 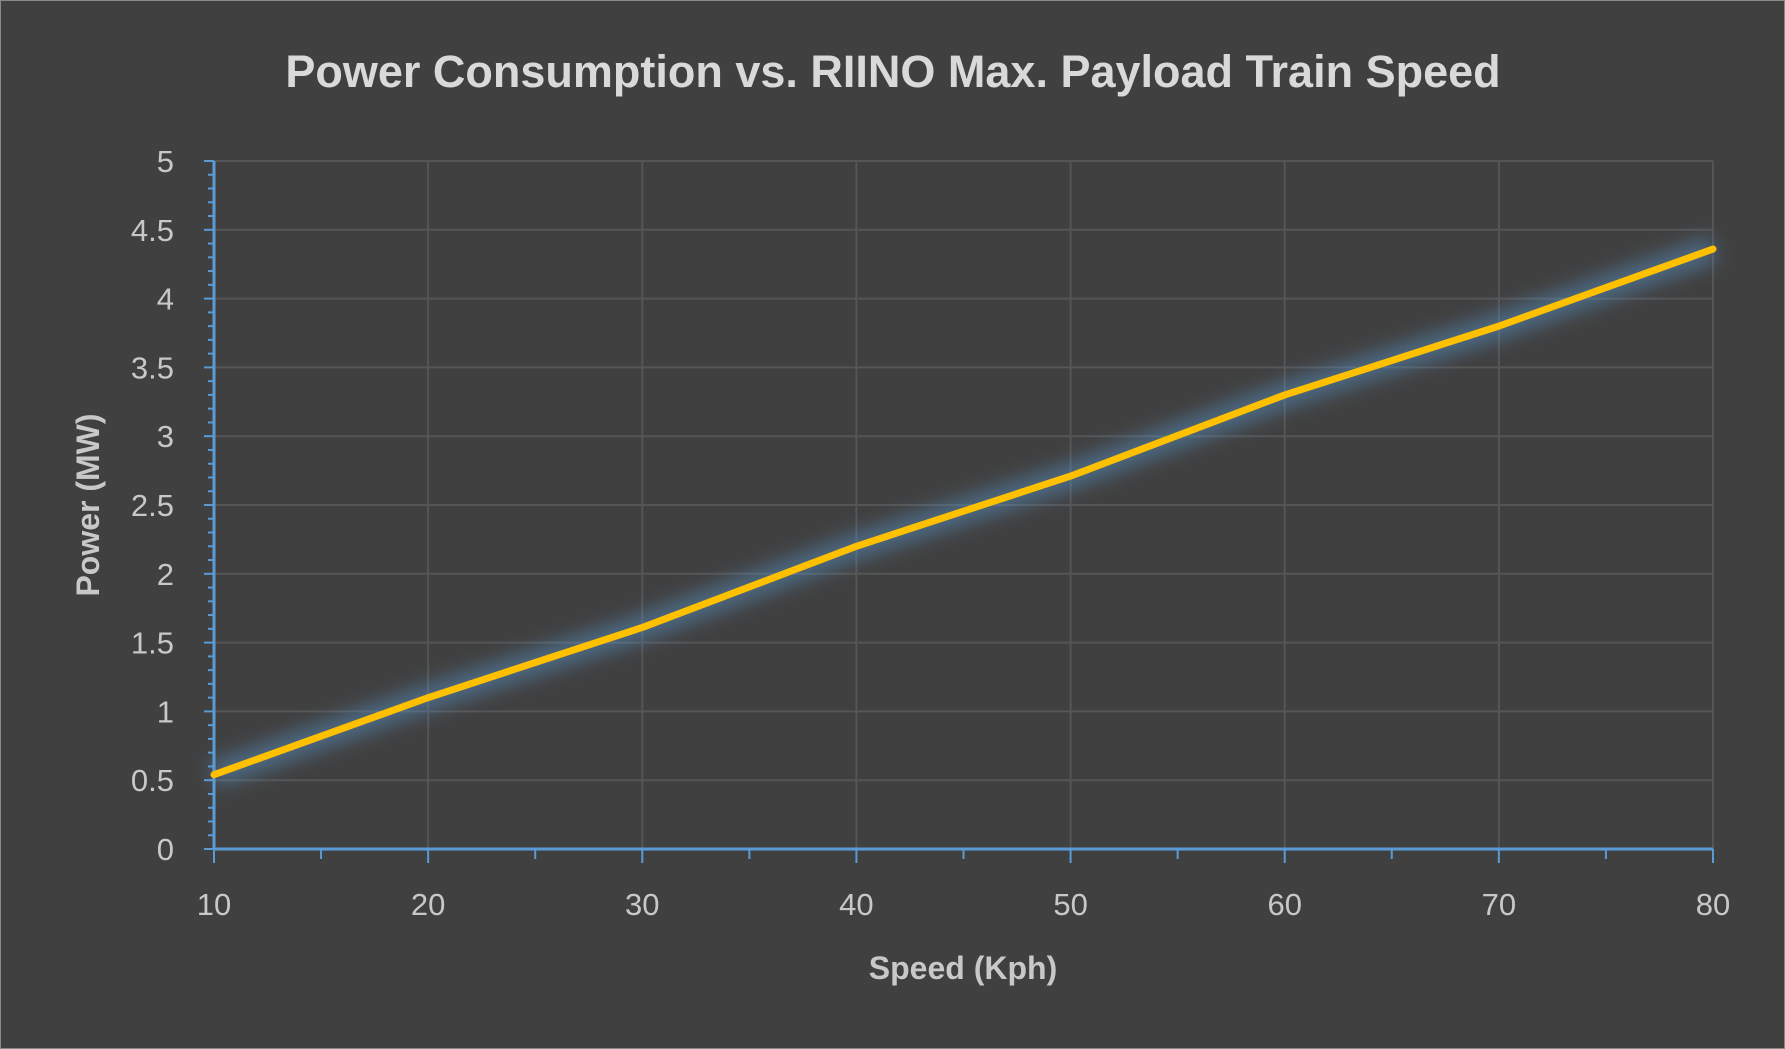 I want to click on y-tick-label: 0, so click(x=165, y=849).